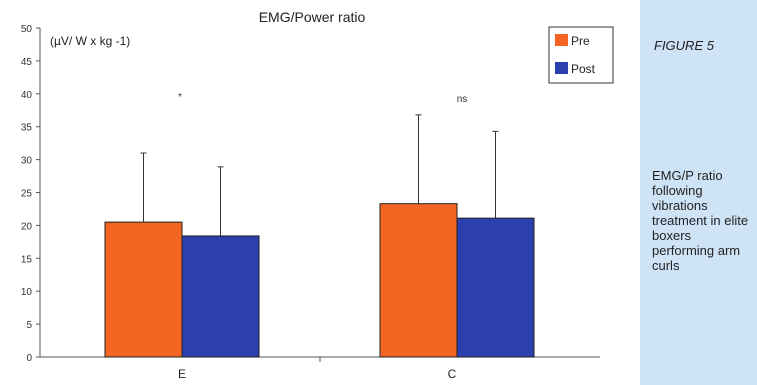 This screenshot has width=757, height=385. What do you see at coordinates (561, 40) in the screenshot?
I see `legend-swatch-pre` at bounding box center [561, 40].